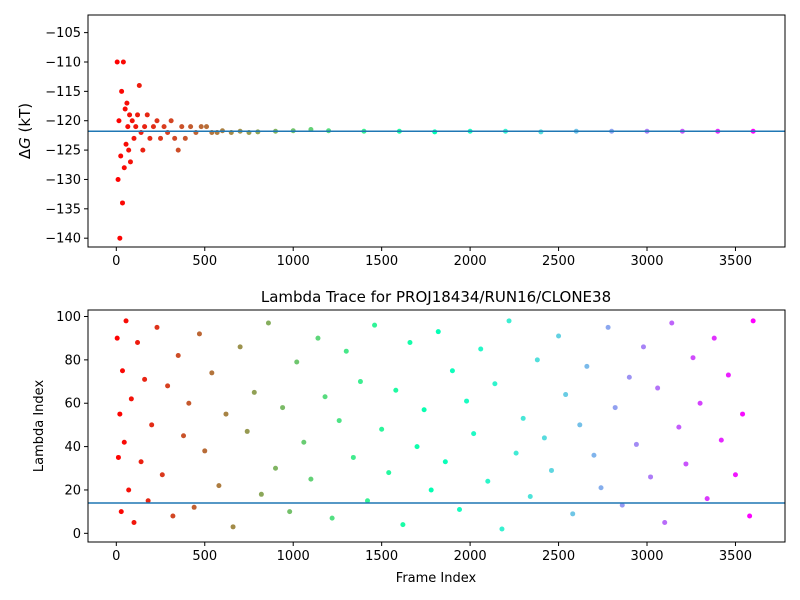 The width and height of the screenshot is (800, 600). Describe the element at coordinates (63, 151) in the screenshot. I see `dg-y-tick-label: −125` at that location.